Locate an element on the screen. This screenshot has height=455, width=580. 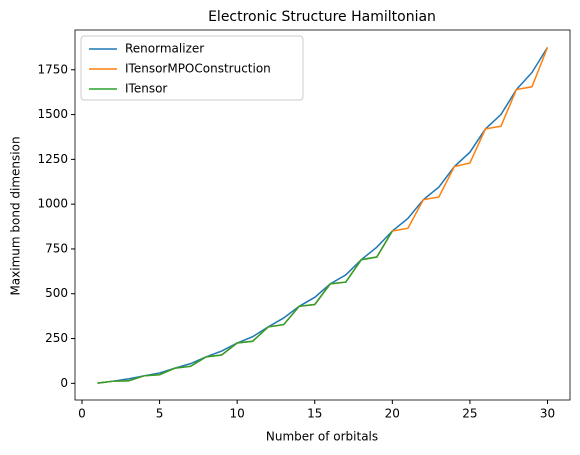
x-axis-label: Number of orbitals is located at coordinates (322, 437).